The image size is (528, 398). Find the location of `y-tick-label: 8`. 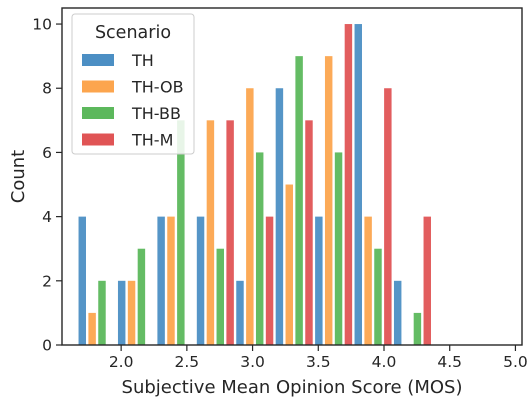

y-tick-label: 8 is located at coordinates (47, 89).